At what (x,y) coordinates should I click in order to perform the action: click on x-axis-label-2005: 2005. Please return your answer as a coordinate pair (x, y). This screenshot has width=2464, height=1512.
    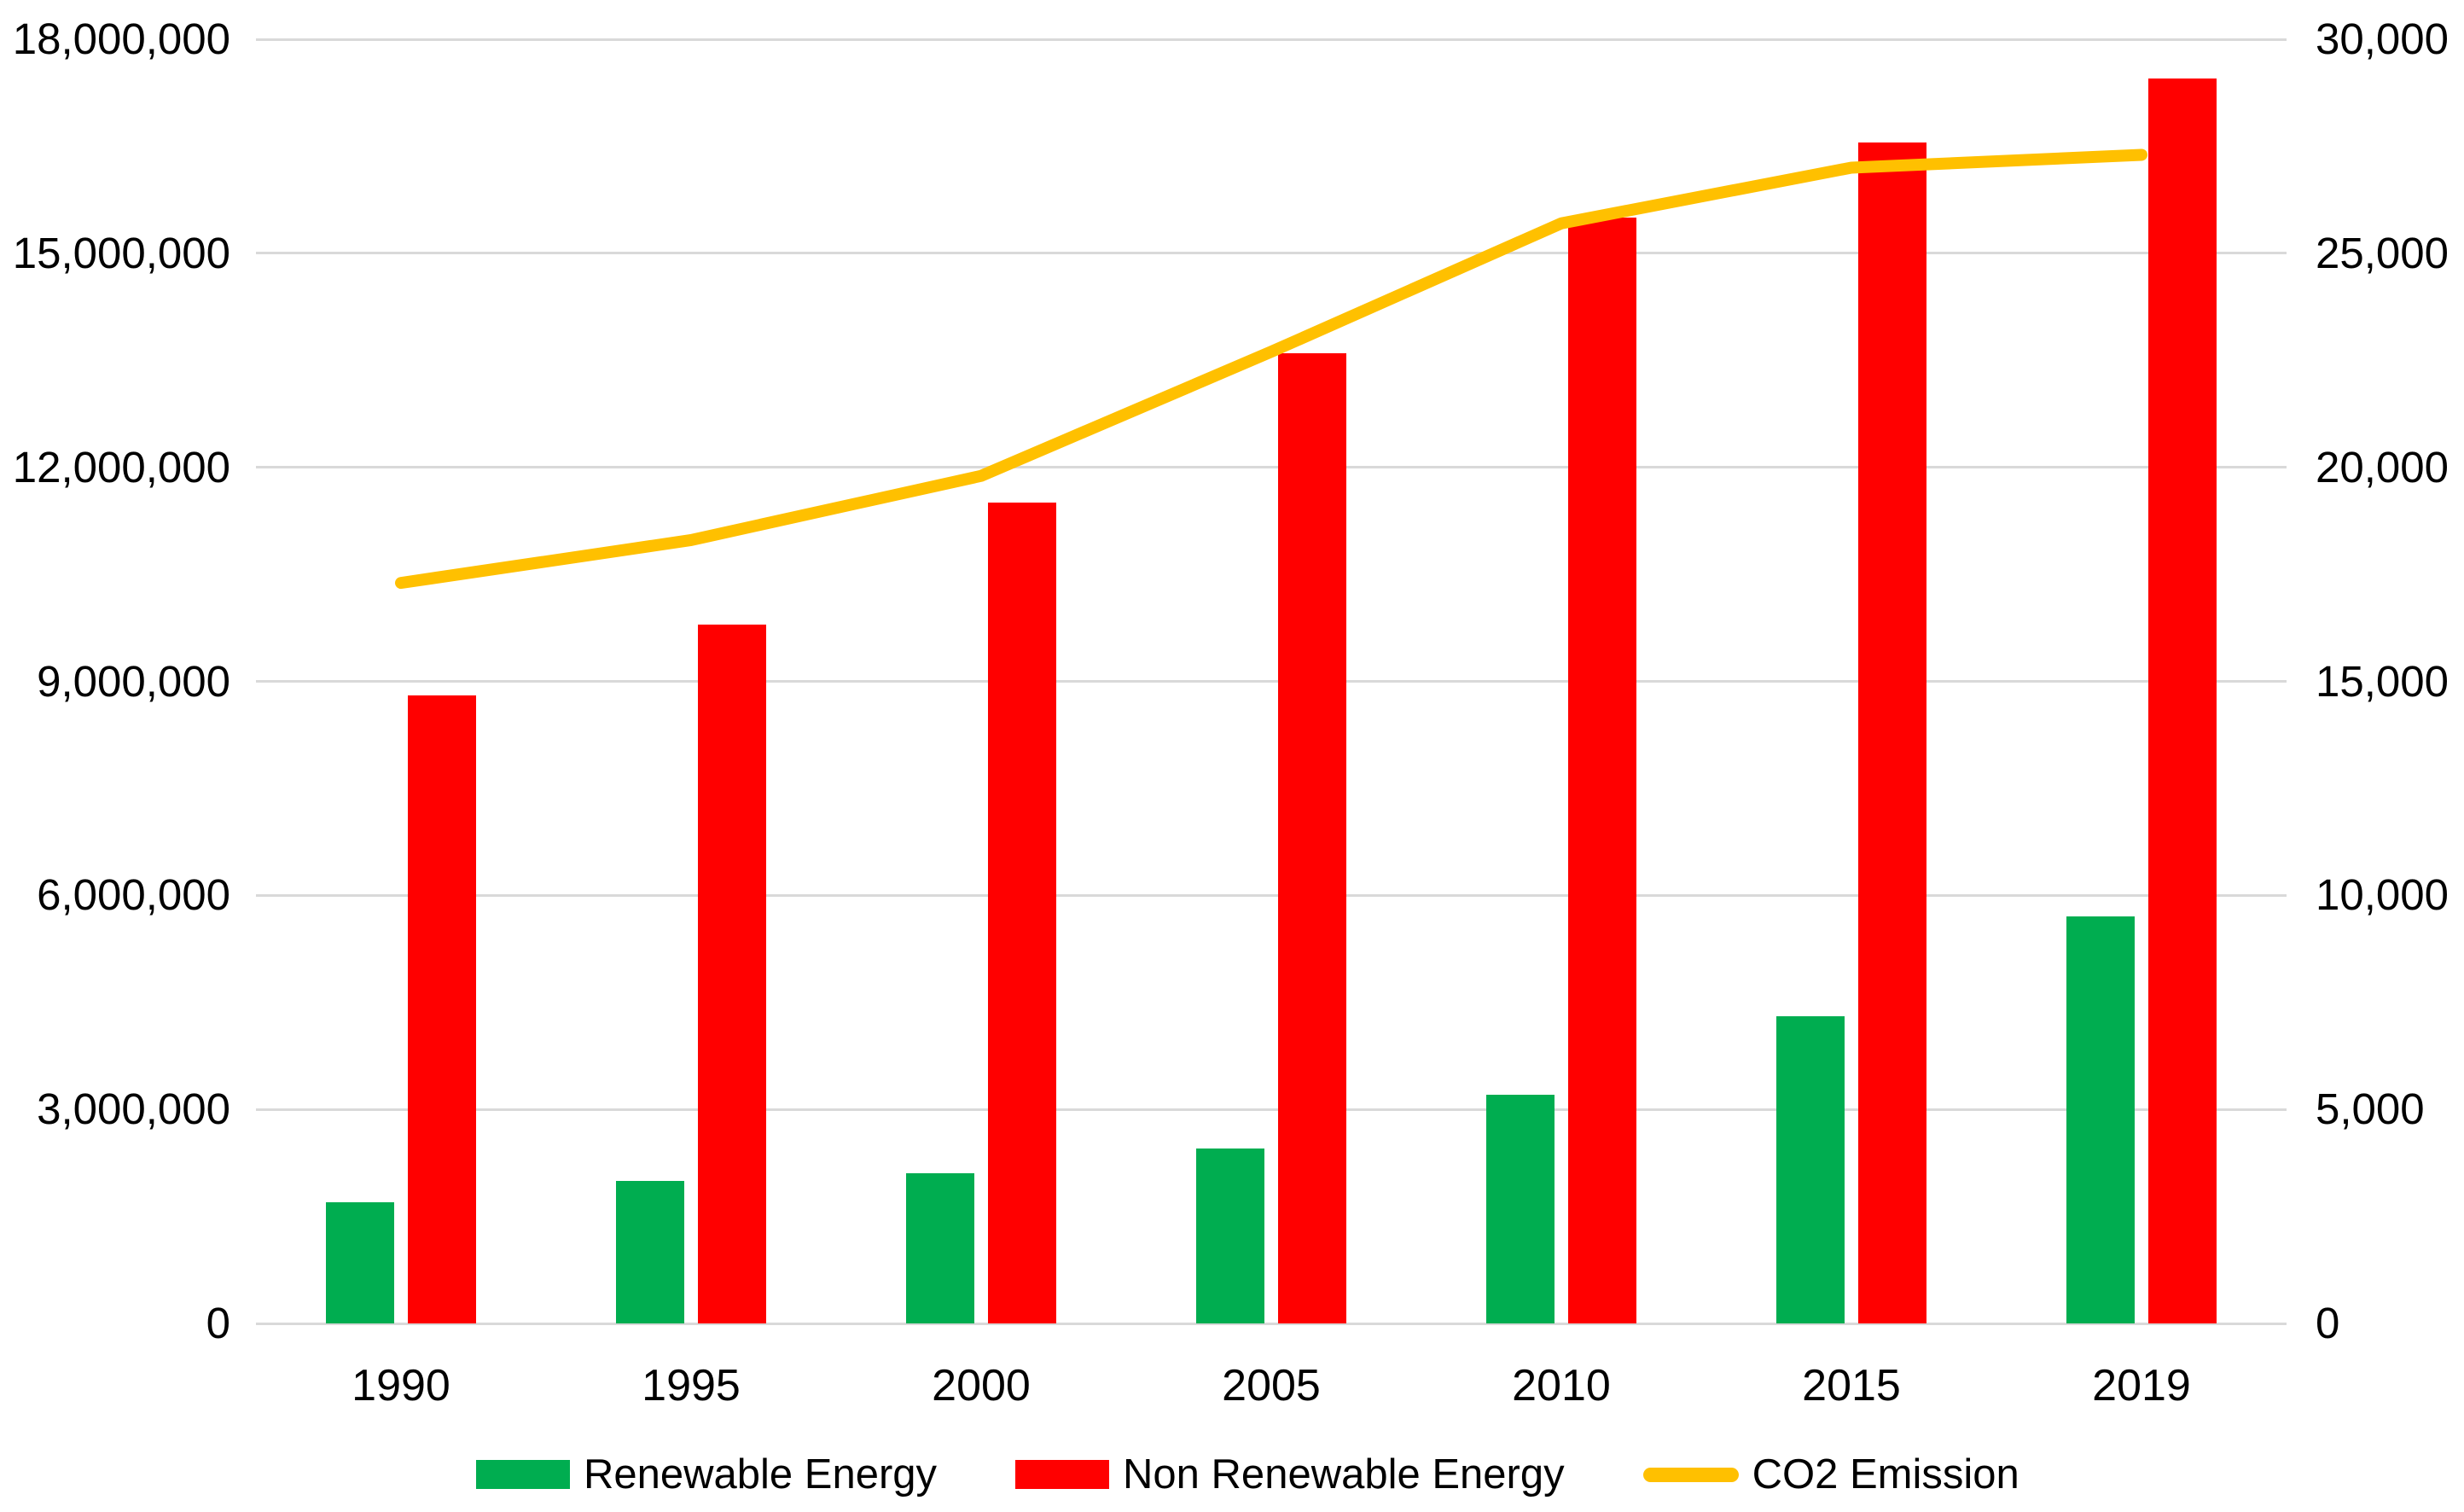
    Looking at the image, I should click on (1271, 1385).